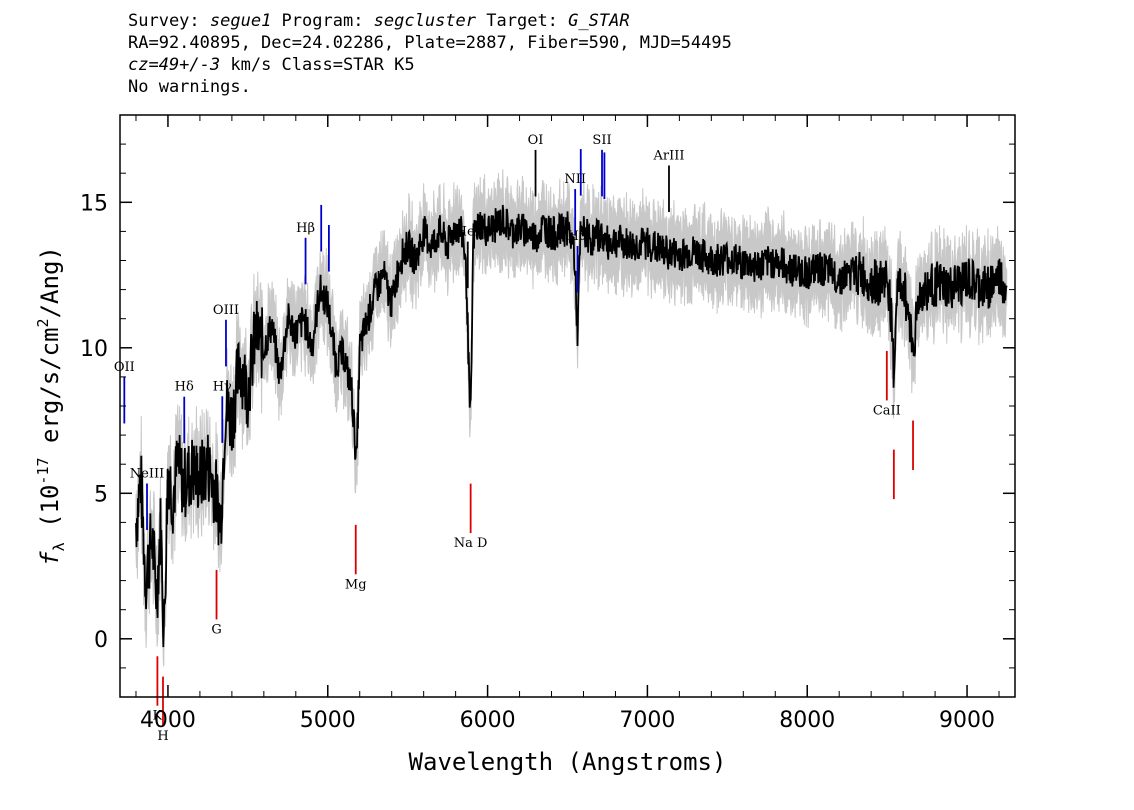 This screenshot has height=810, width=1134. What do you see at coordinates (168, 720) in the screenshot?
I see `x-tick-label-0: 4000` at bounding box center [168, 720].